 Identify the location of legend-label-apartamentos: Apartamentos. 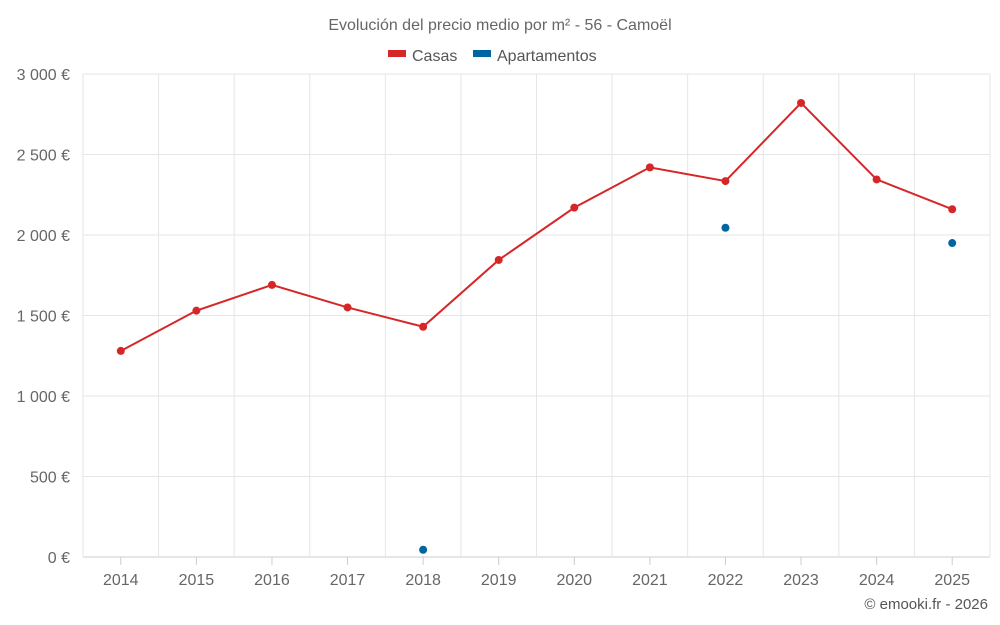
(547, 56).